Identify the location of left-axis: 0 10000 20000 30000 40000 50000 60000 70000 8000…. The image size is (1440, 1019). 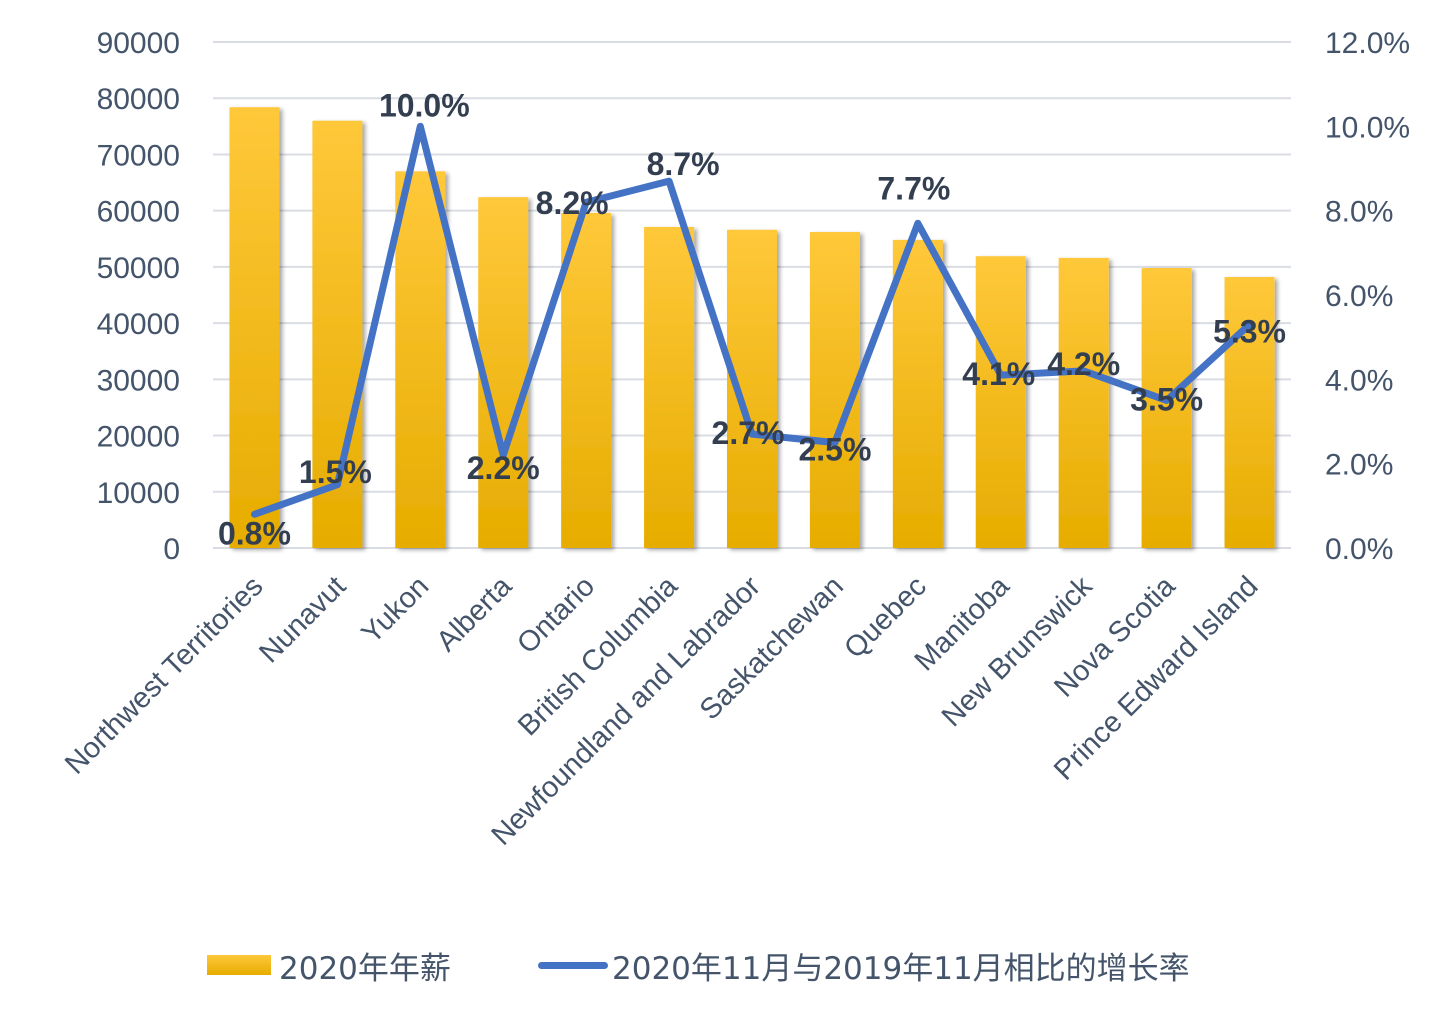
(138, 296).